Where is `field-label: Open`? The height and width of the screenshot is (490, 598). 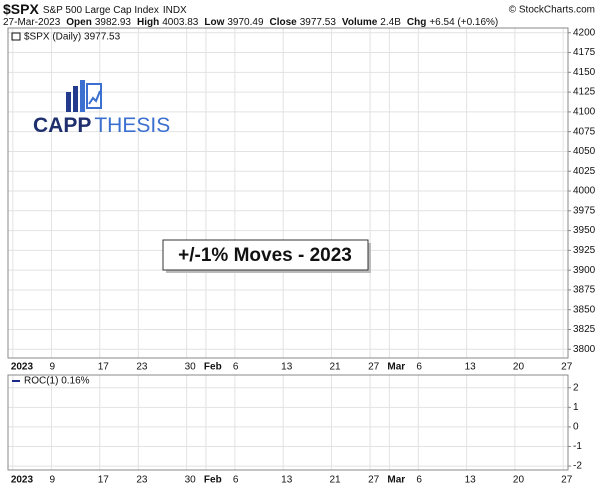 field-label: Open is located at coordinates (79, 22).